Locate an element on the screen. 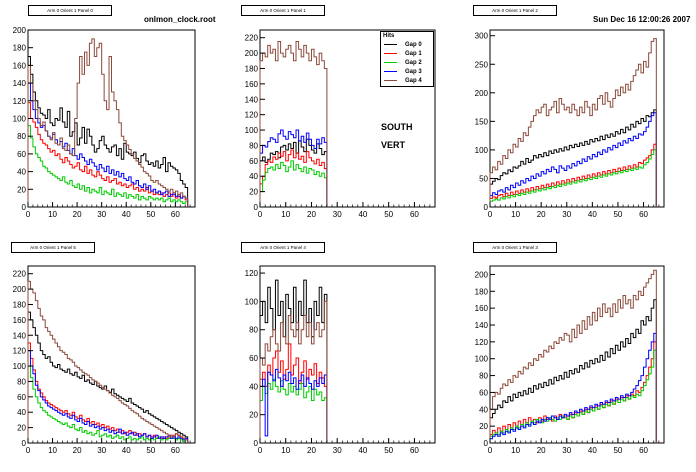 The width and height of the screenshot is (696, 472). panel-title-5: Arm 0 Orient 1 Panel 5 is located at coordinates (53, 247).